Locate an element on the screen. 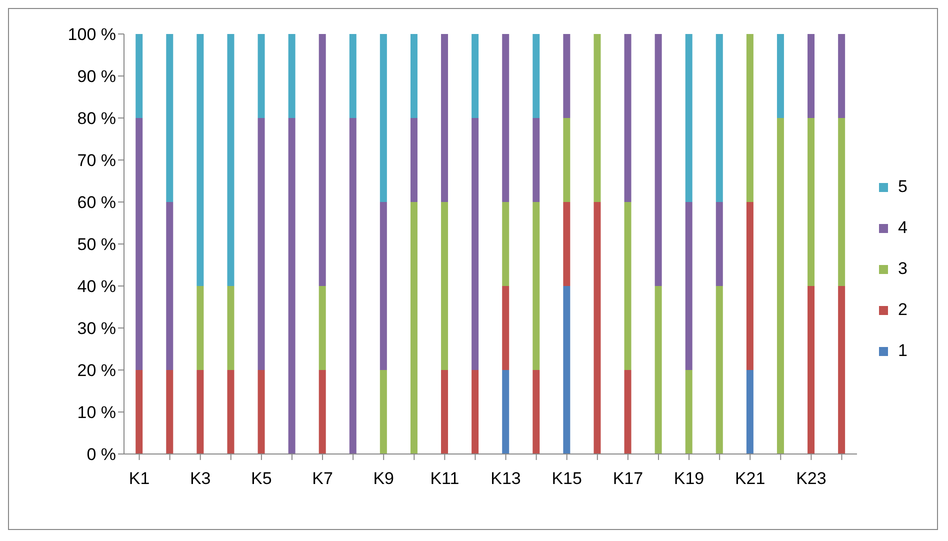 The height and width of the screenshot is (541, 948). y-tick-label: 0 % is located at coordinates (101, 454).